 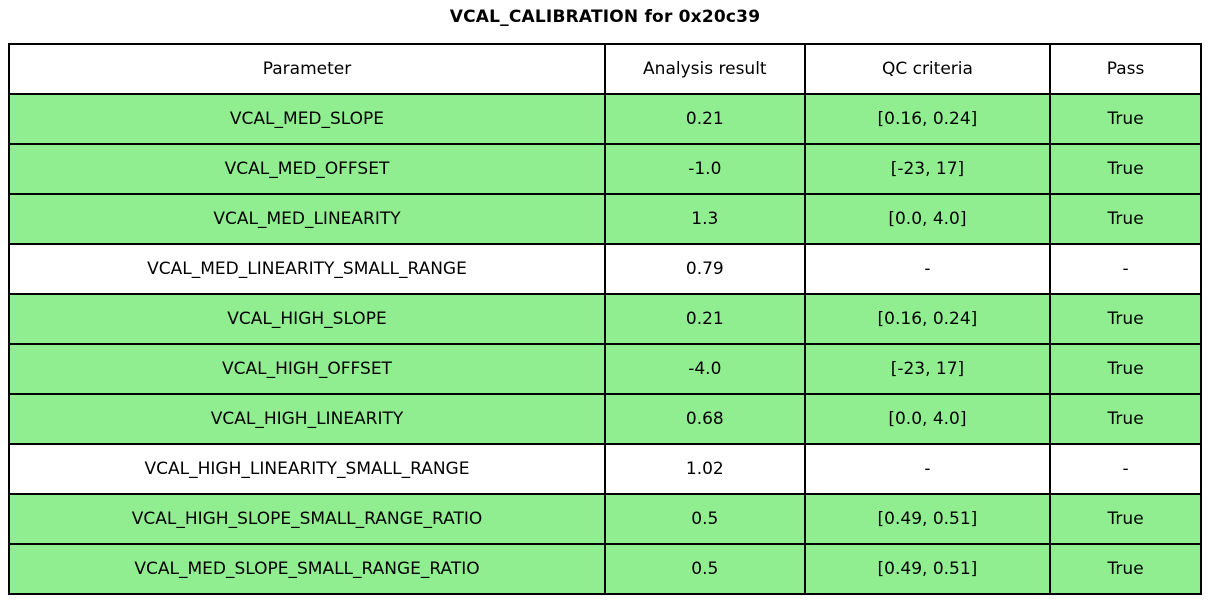 I want to click on table-row: VCAL_MED_LINEARITY_SMALL_RANGE 0.79- -, so click(x=605, y=269).